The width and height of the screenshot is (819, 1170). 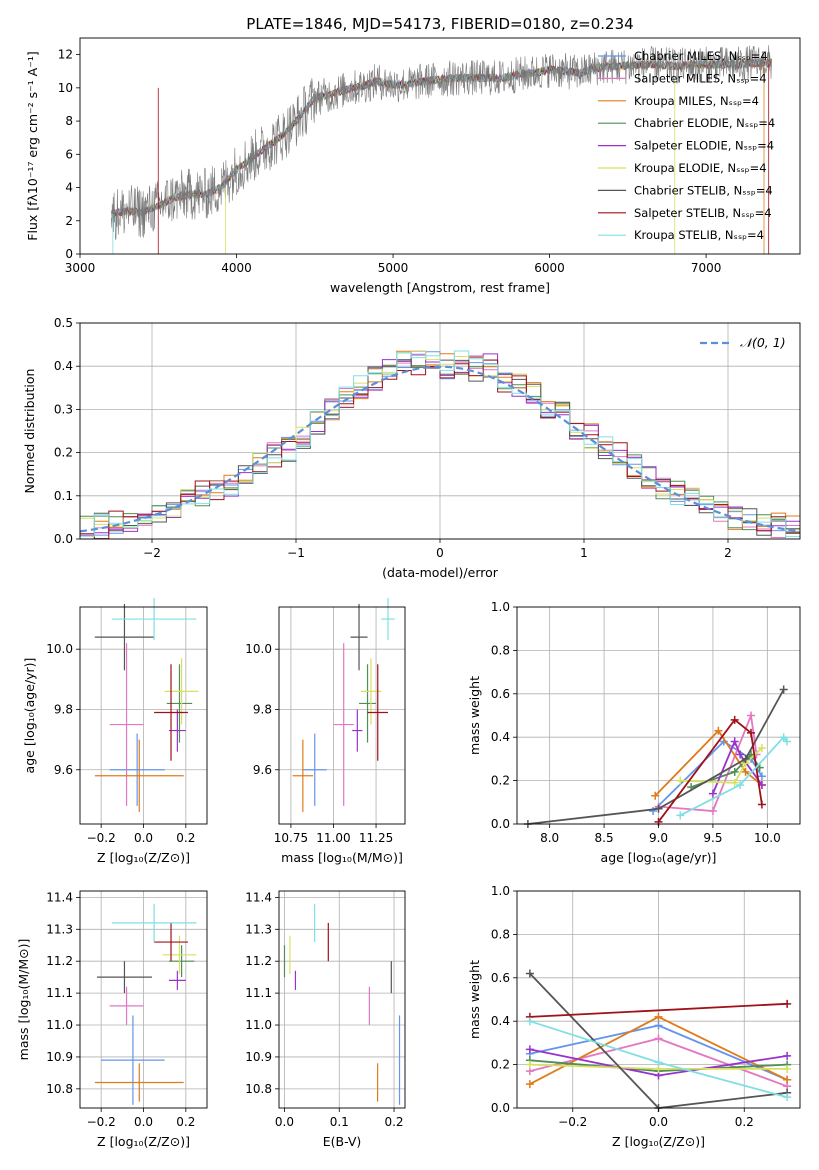 I want to click on massweight-vs-age-ytick-label-1: 0.2, so click(x=500, y=781).